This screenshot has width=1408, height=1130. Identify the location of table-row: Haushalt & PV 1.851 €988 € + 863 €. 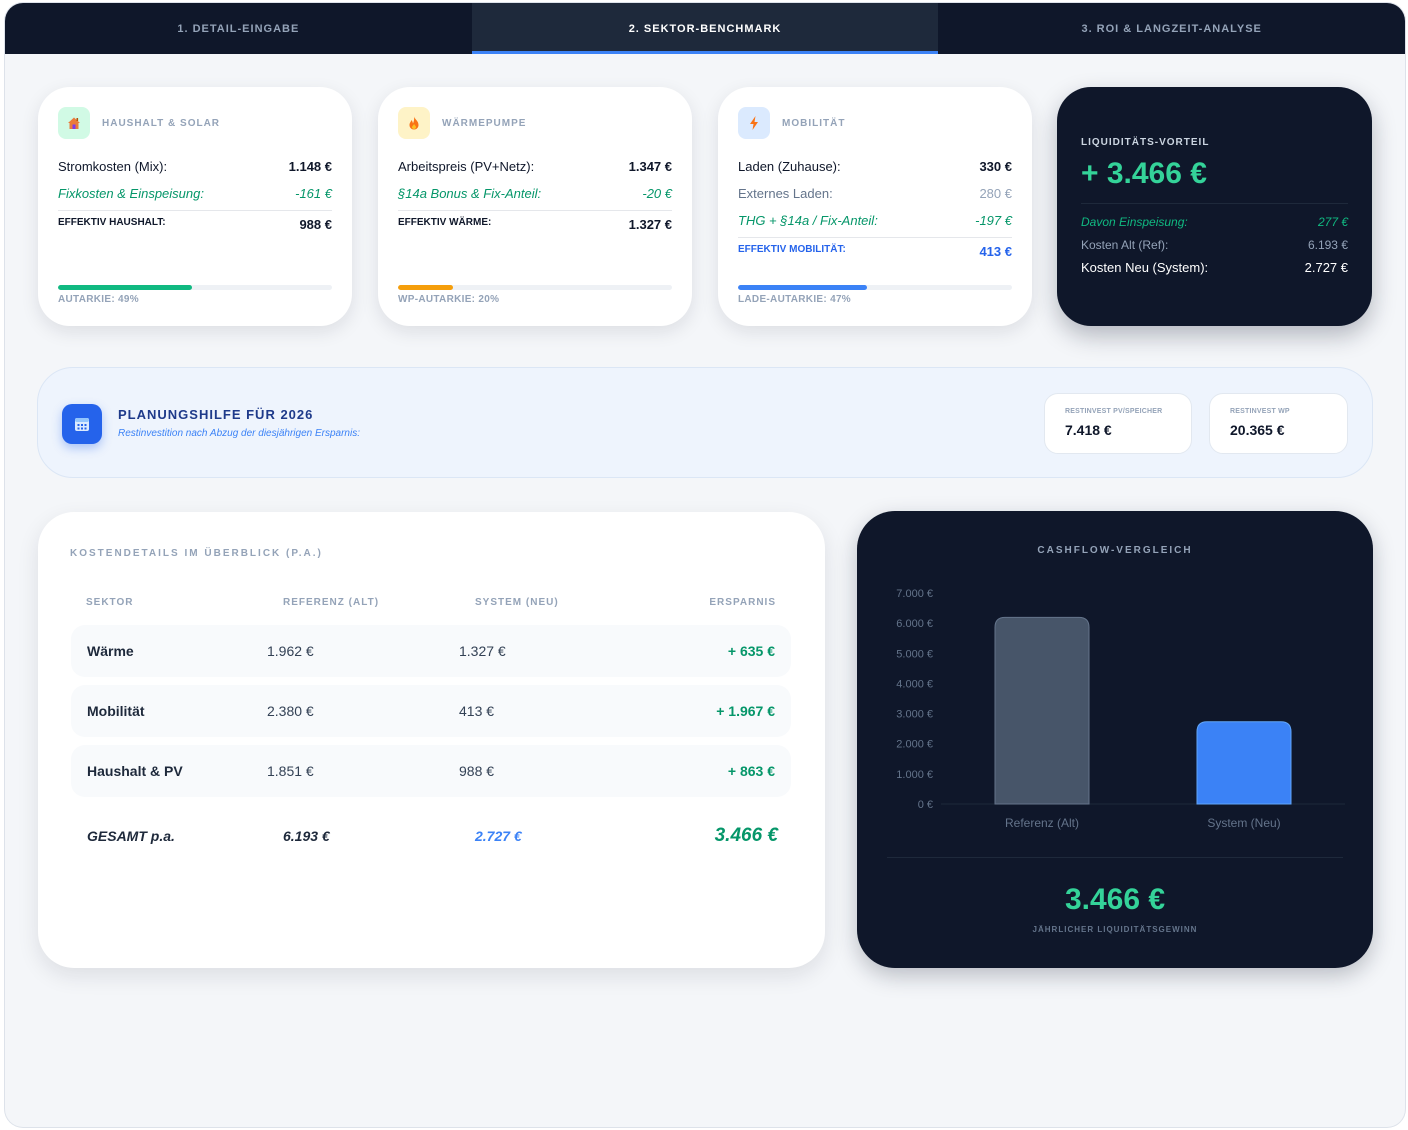
(431, 771).